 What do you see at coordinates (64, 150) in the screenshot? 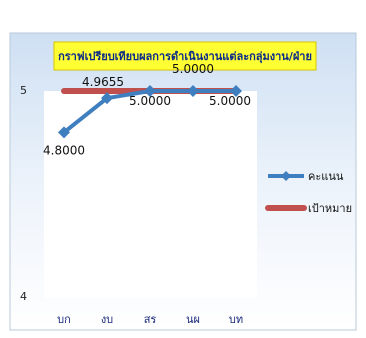
I see `data-label: 4.8000` at bounding box center [64, 150].